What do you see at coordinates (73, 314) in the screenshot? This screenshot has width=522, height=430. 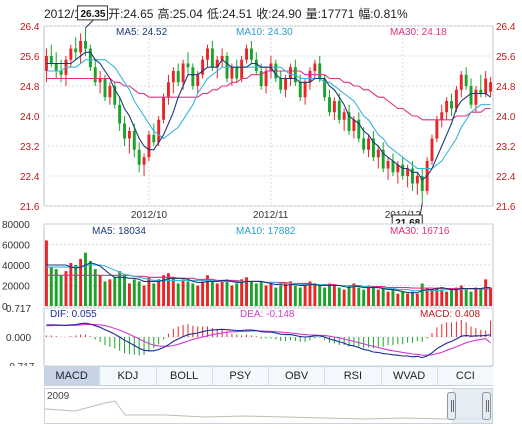 I see `macd-legend-dif: DIF: 0.055` at bounding box center [73, 314].